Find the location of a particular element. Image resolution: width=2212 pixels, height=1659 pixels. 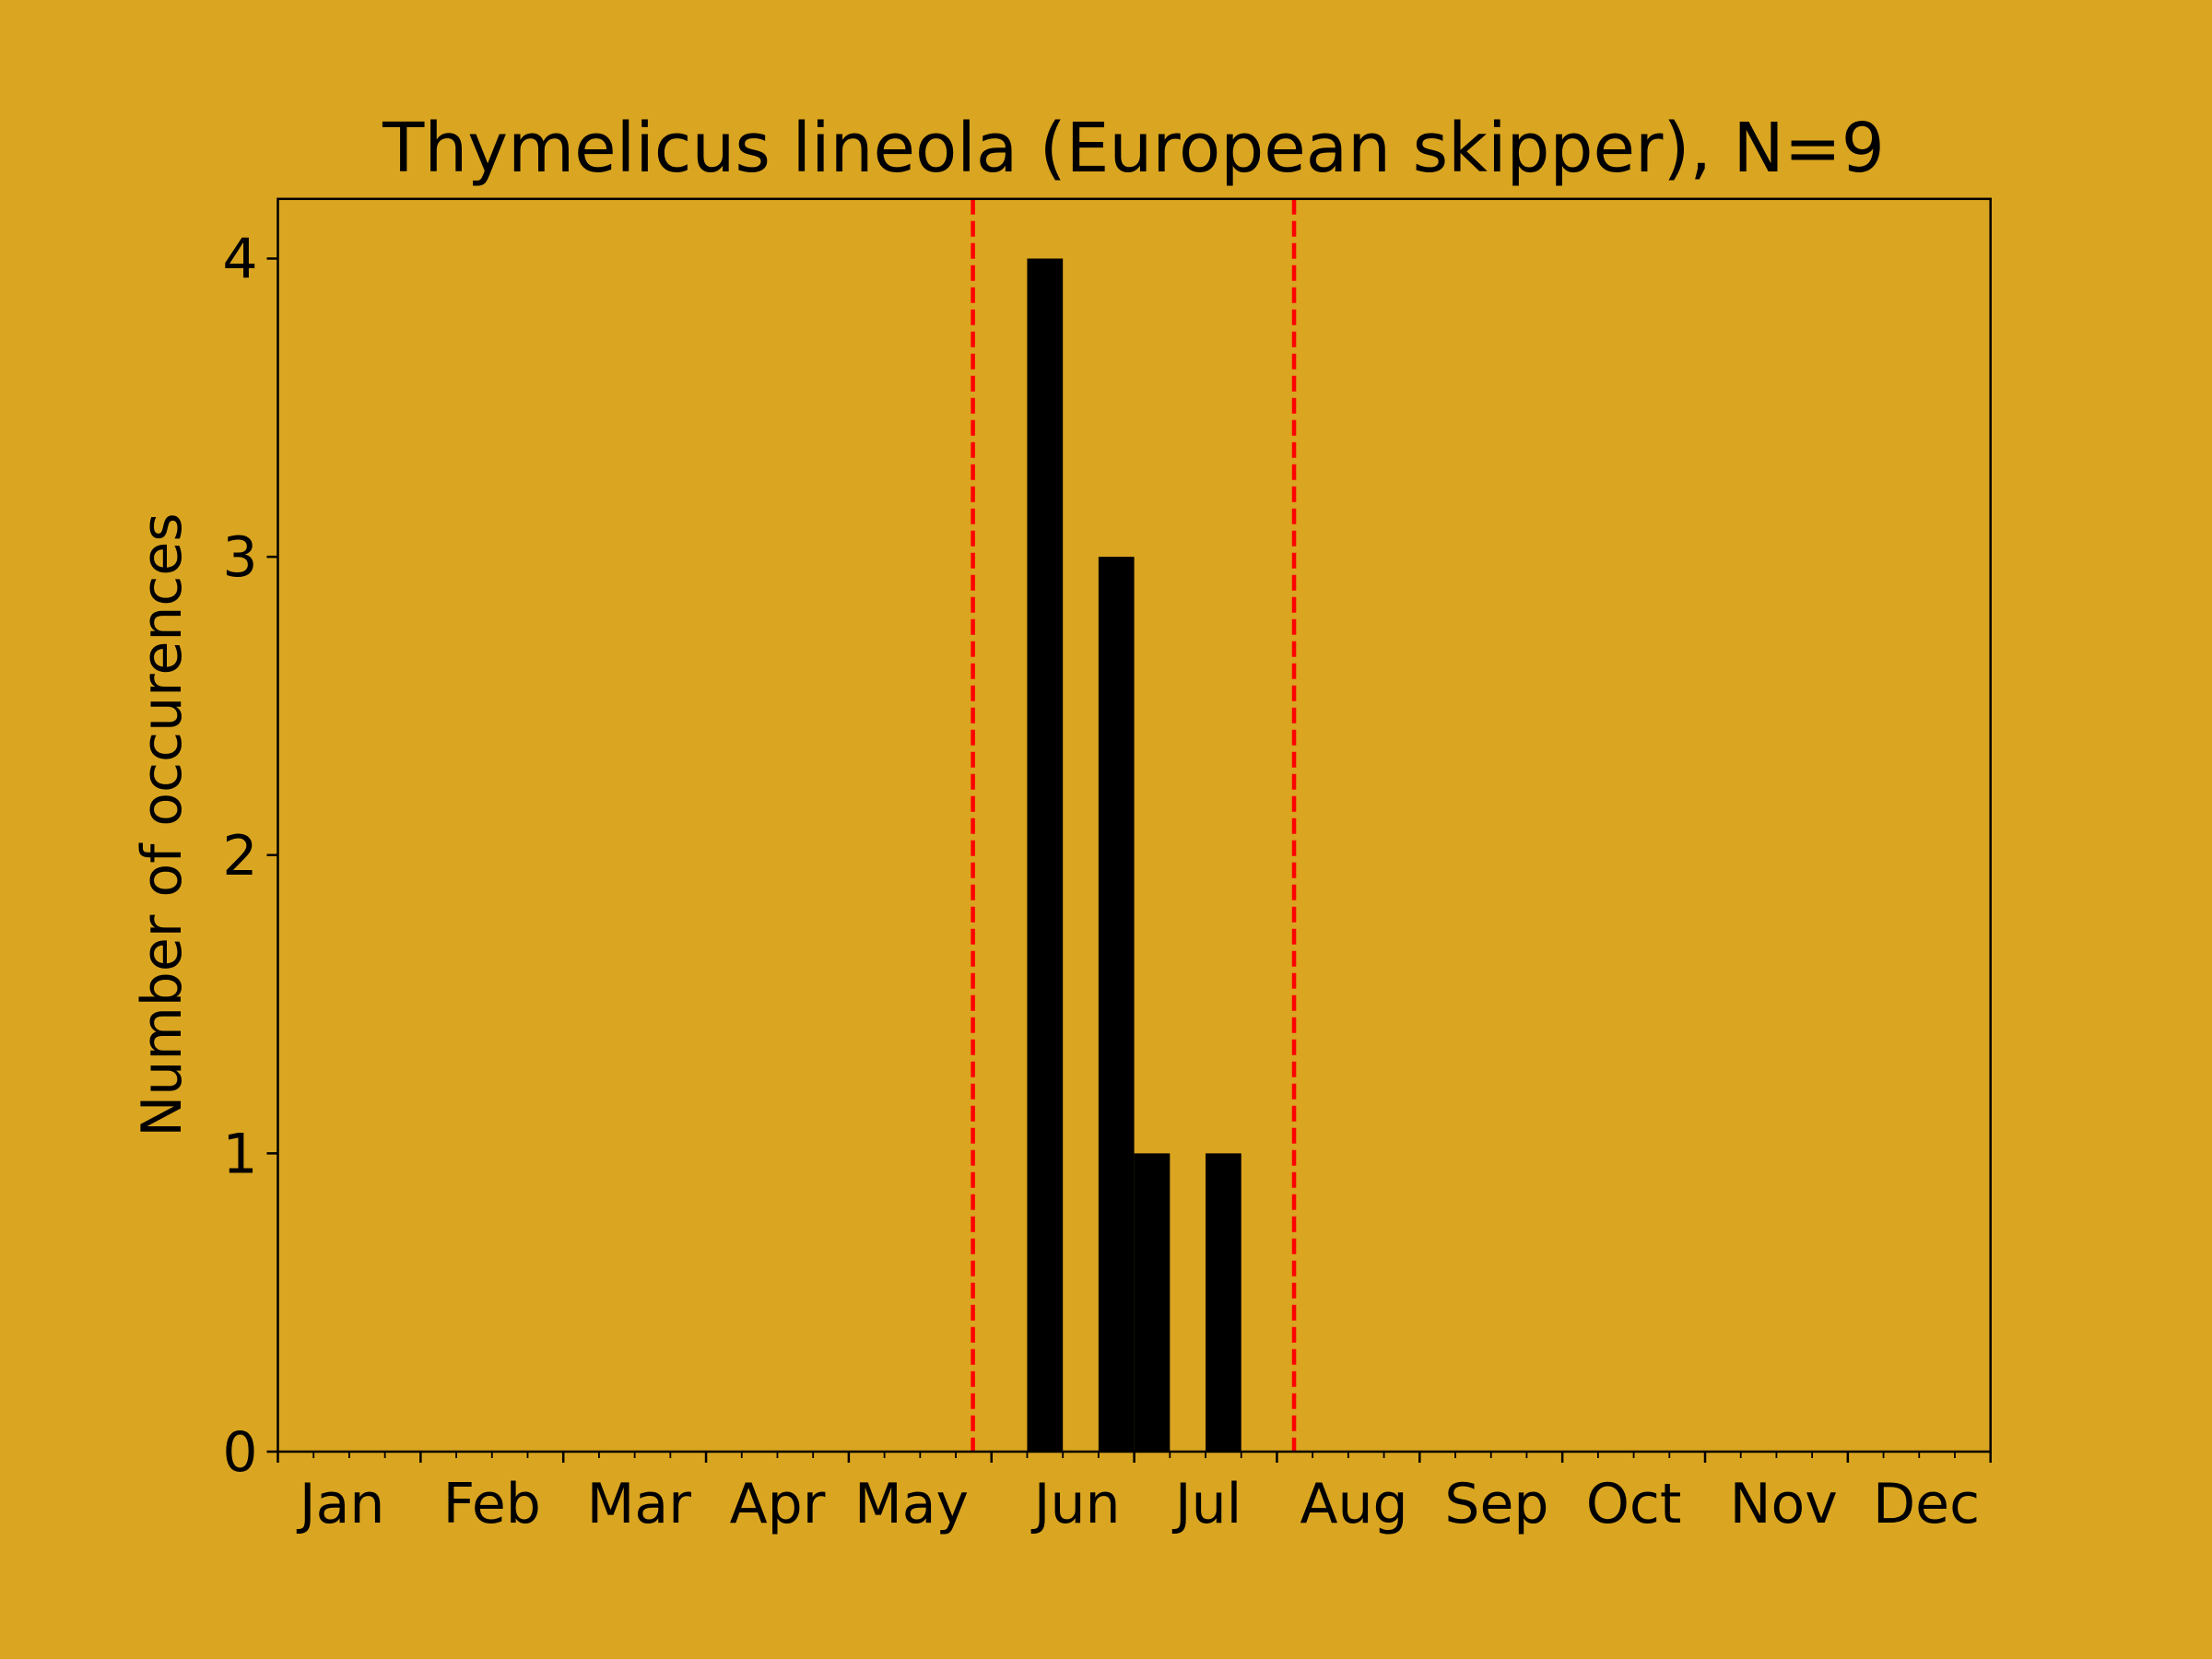

x-tick-label: Jun is located at coordinates (1075, 1504).